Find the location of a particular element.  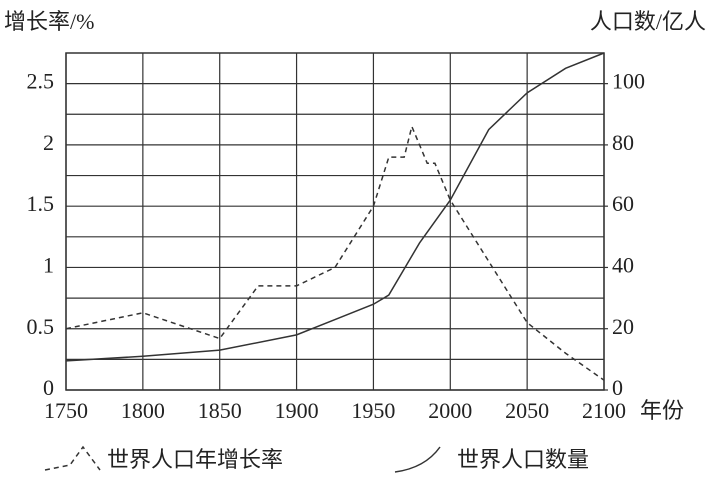

x-tick-label: 1800 is located at coordinates (143, 410).